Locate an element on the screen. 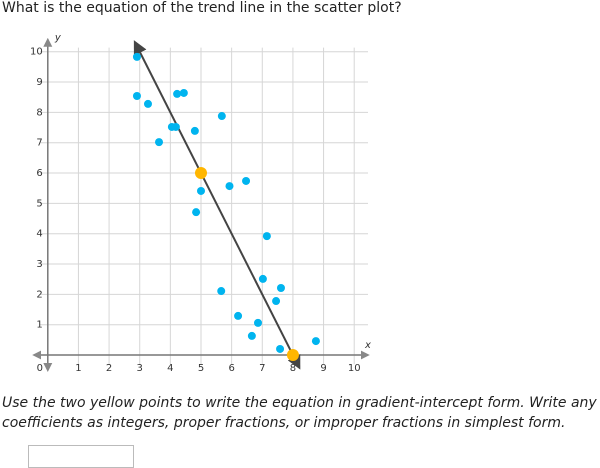 Image resolution: width=600 pixels, height=468 pixels. x-tick-label: 8 is located at coordinates (293, 368).